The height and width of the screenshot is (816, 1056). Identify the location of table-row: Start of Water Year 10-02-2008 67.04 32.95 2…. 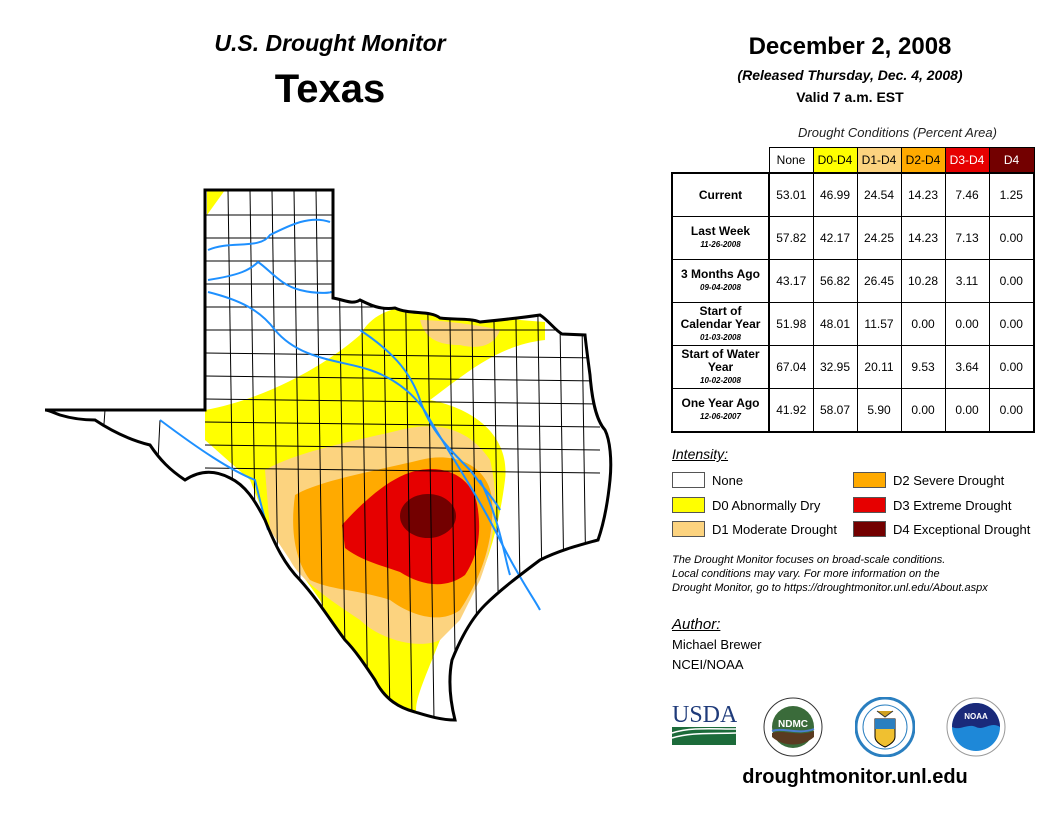
(853, 367).